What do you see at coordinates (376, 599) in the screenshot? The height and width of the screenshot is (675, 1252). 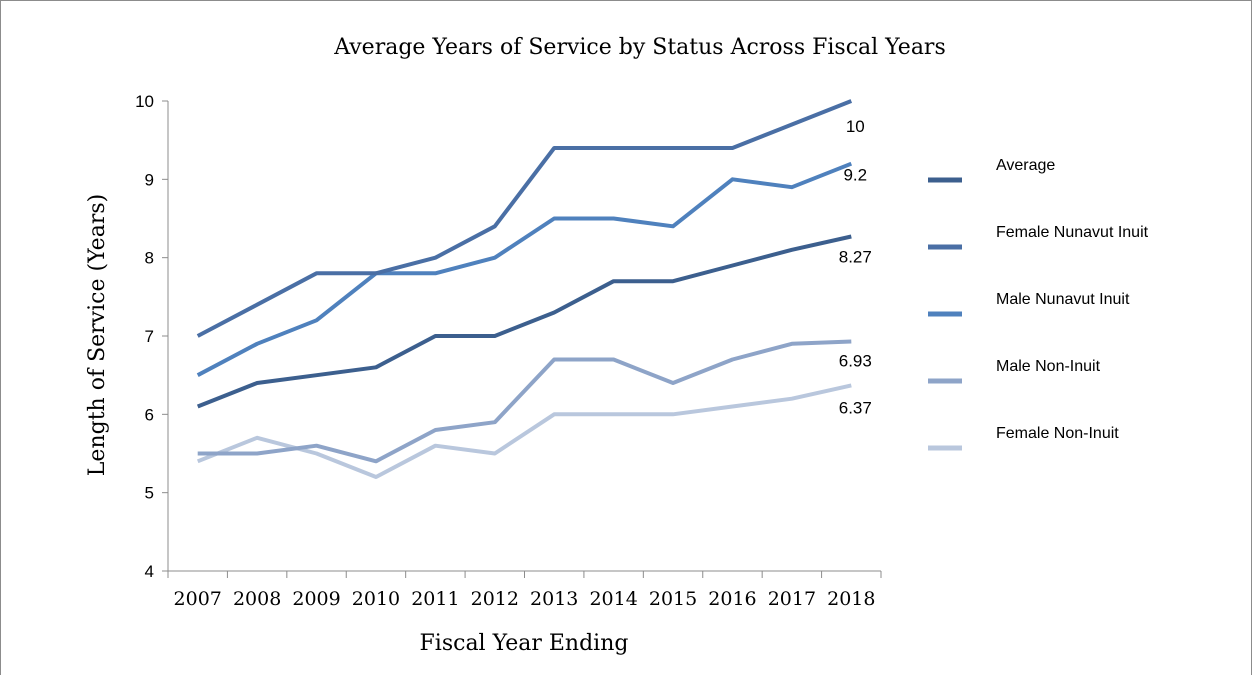 I see `x-tick-label: 2010` at bounding box center [376, 599].